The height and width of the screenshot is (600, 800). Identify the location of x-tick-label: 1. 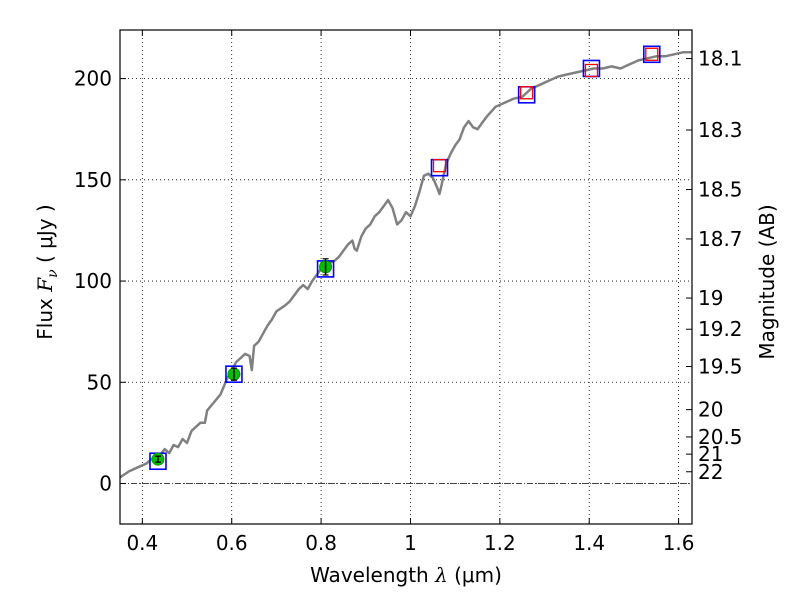
(410, 543).